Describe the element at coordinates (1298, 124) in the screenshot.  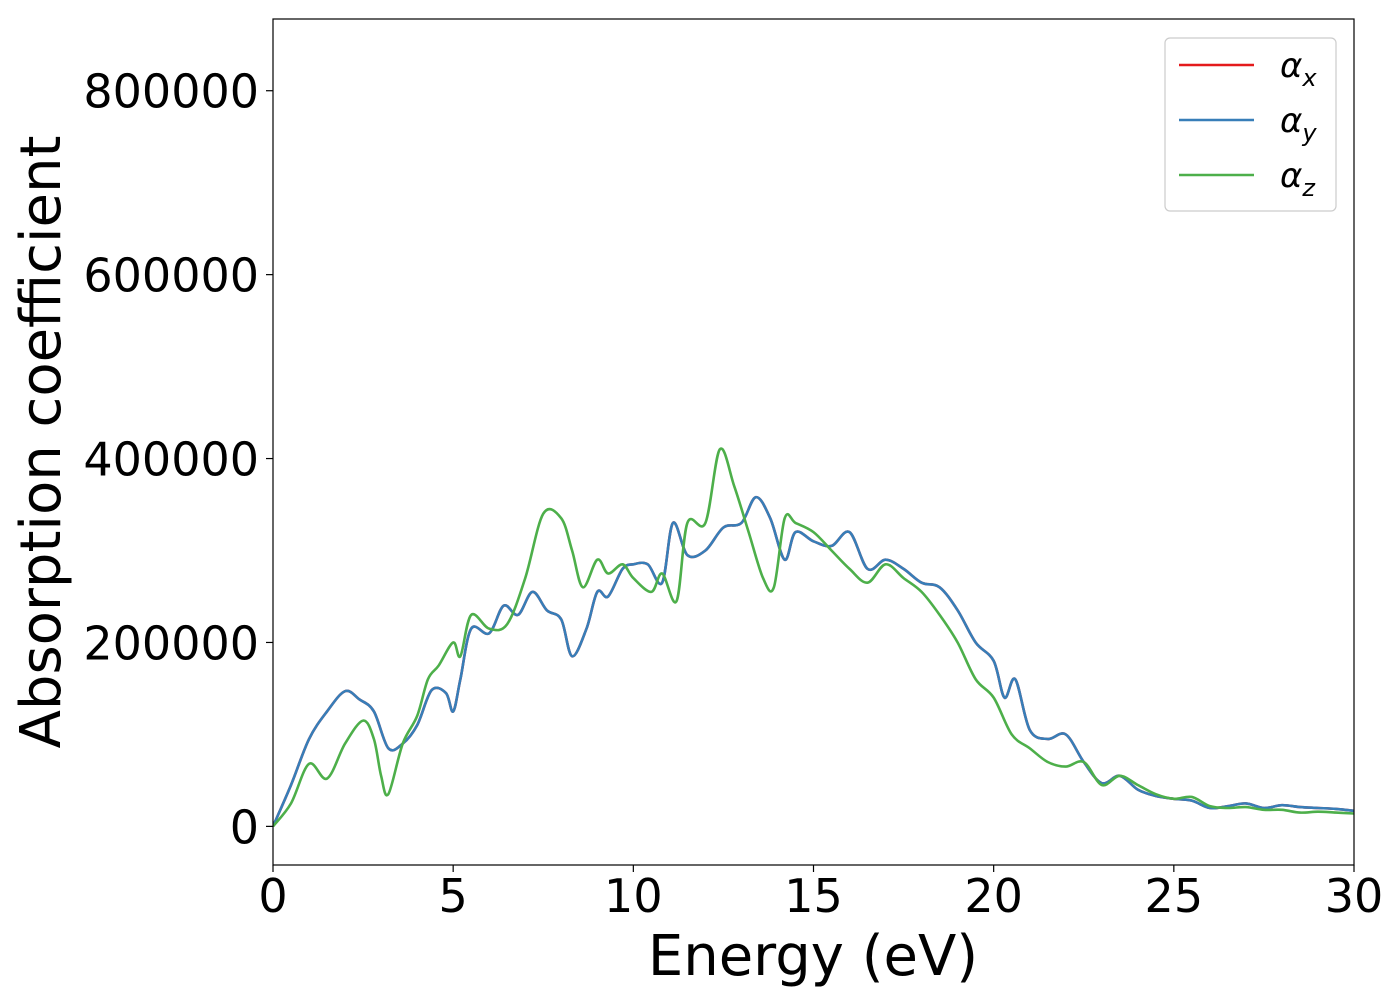
I see `legend-label-y: αy` at that location.